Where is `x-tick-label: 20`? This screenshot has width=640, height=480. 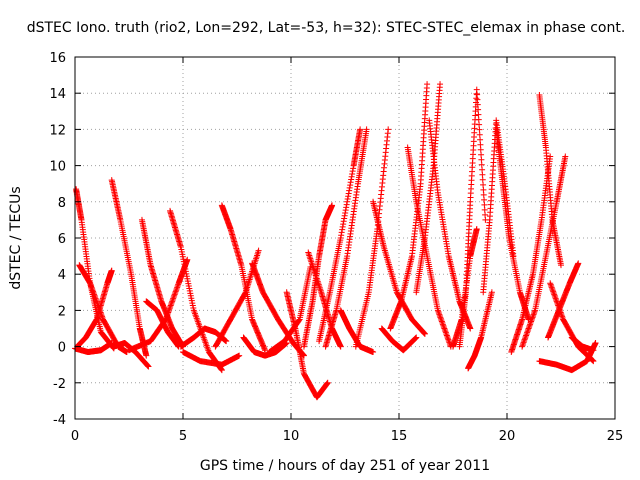
x-tick-label: 20 is located at coordinates (507, 436).